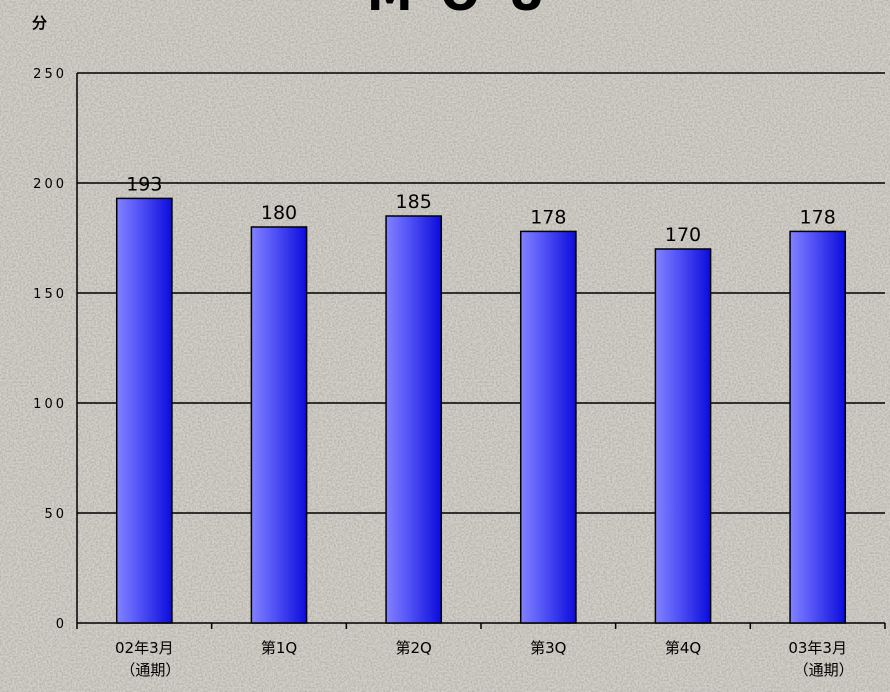  Describe the element at coordinates (61, 624) in the screenshot. I see `y-tick-label: 0` at that location.